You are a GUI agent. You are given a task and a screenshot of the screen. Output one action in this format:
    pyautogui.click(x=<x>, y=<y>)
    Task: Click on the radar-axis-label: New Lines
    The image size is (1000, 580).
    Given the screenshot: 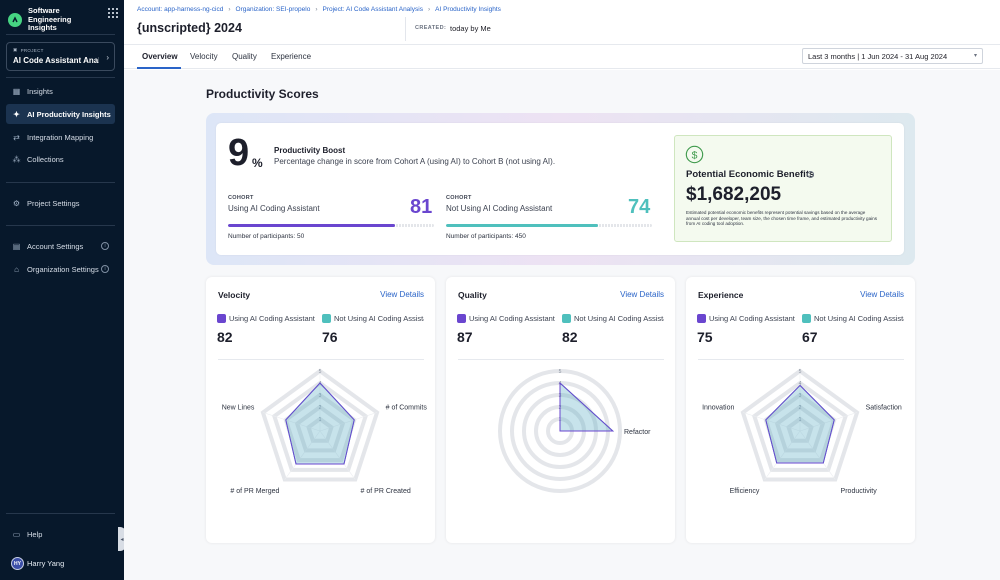 What is the action you would take?
    pyautogui.click(x=238, y=408)
    